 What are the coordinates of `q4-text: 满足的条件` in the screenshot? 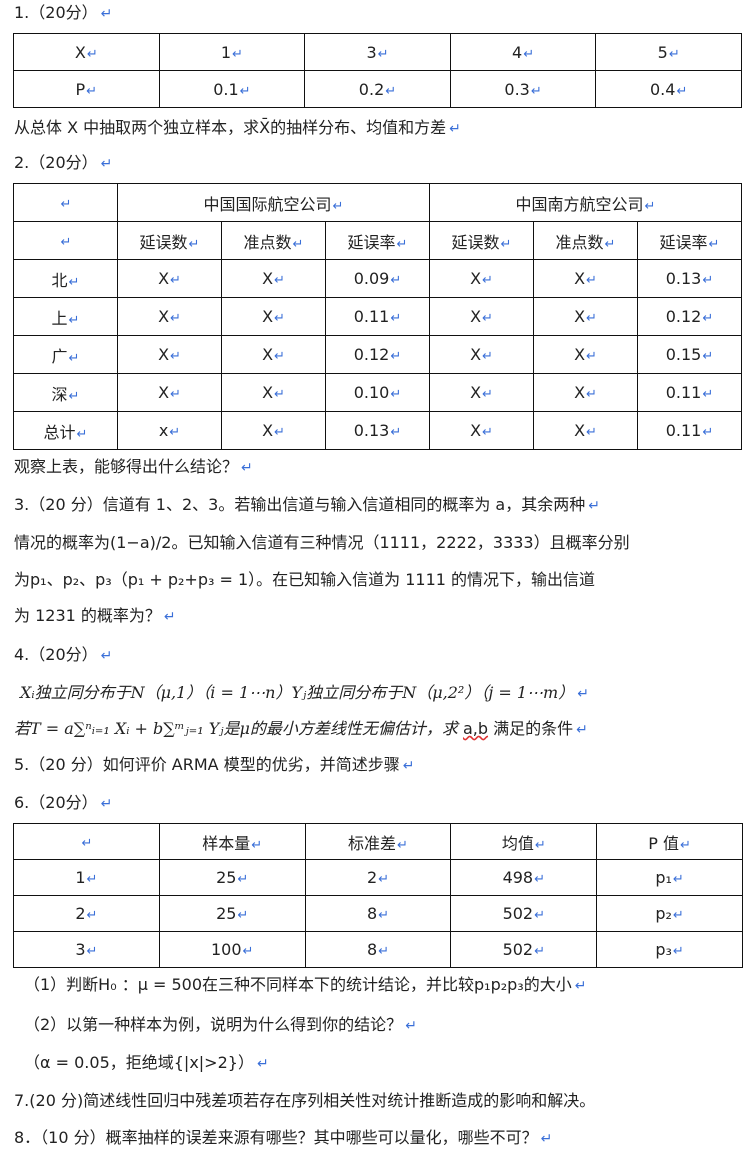 It's located at (531, 728).